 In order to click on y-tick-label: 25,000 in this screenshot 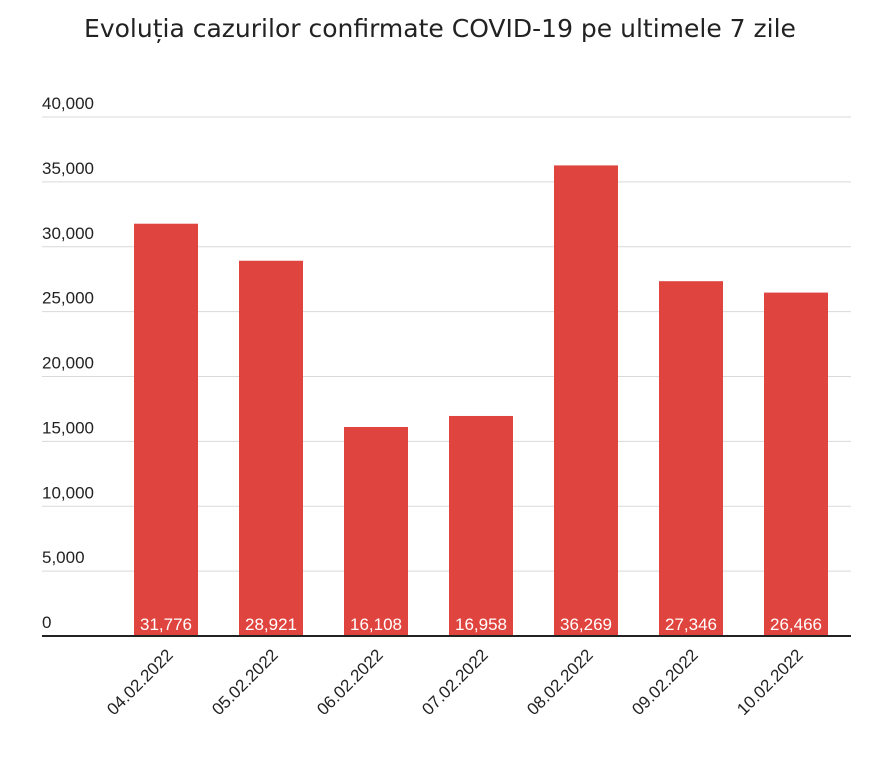, I will do `click(68, 298)`.